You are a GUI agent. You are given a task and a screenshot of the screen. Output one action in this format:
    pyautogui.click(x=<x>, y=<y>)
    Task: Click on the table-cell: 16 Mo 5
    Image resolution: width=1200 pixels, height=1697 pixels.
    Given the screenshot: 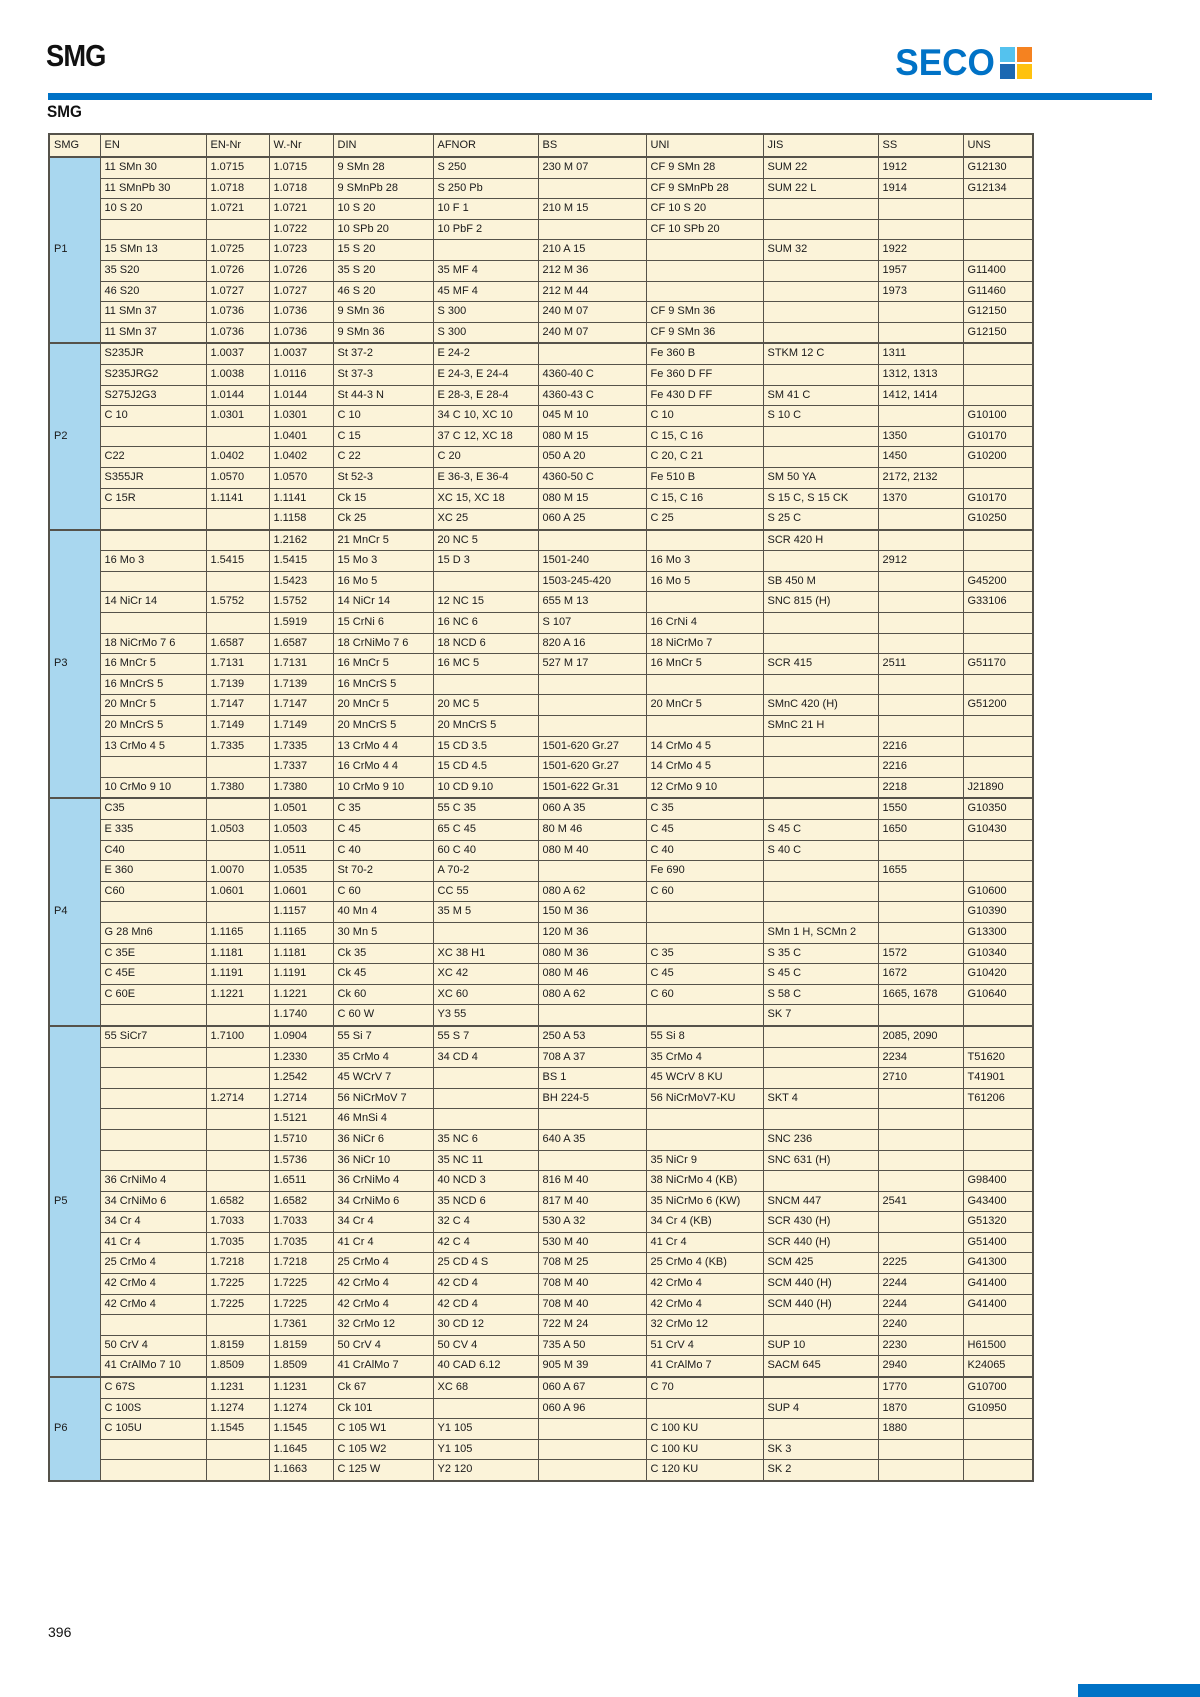 What is the action you would take?
    pyautogui.click(x=383, y=581)
    